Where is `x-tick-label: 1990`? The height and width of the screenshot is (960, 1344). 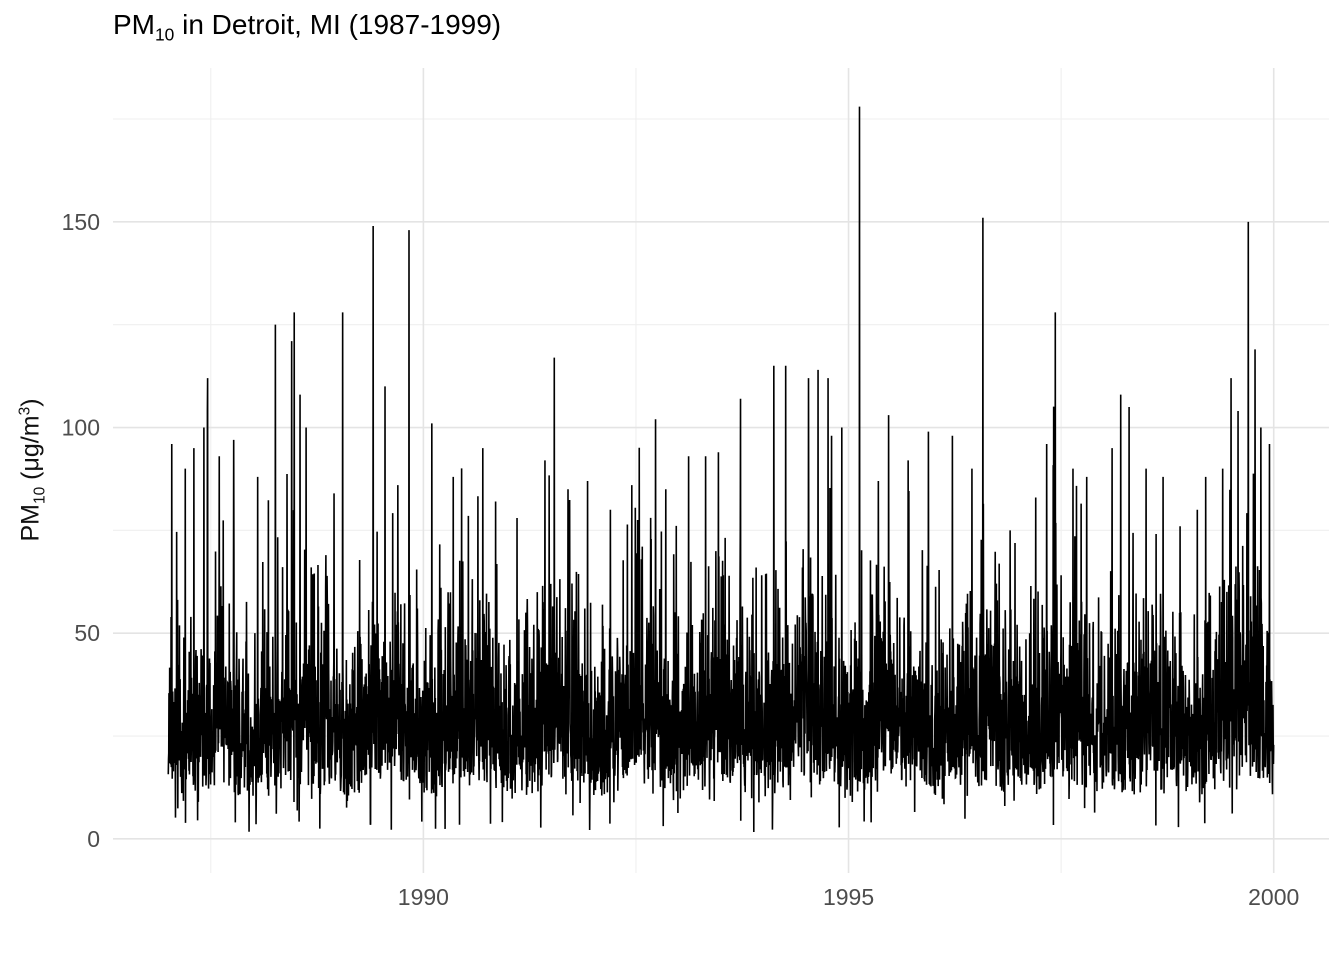
x-tick-label: 1990 is located at coordinates (423, 897).